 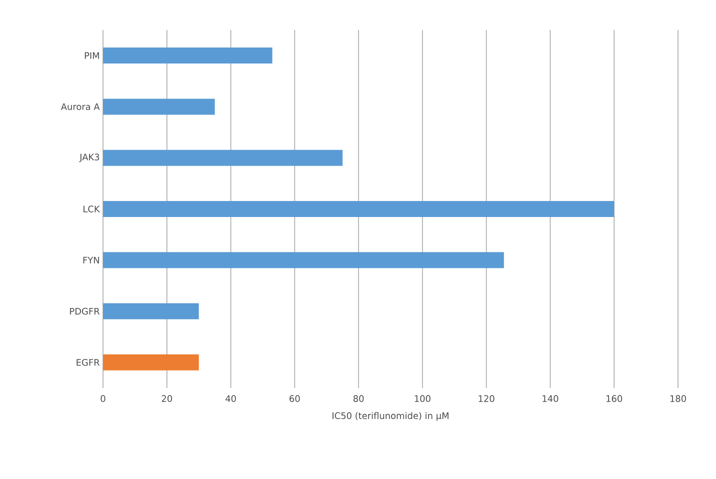 What do you see at coordinates (91, 55) in the screenshot?
I see `y-tick-label: PIM` at bounding box center [91, 55].